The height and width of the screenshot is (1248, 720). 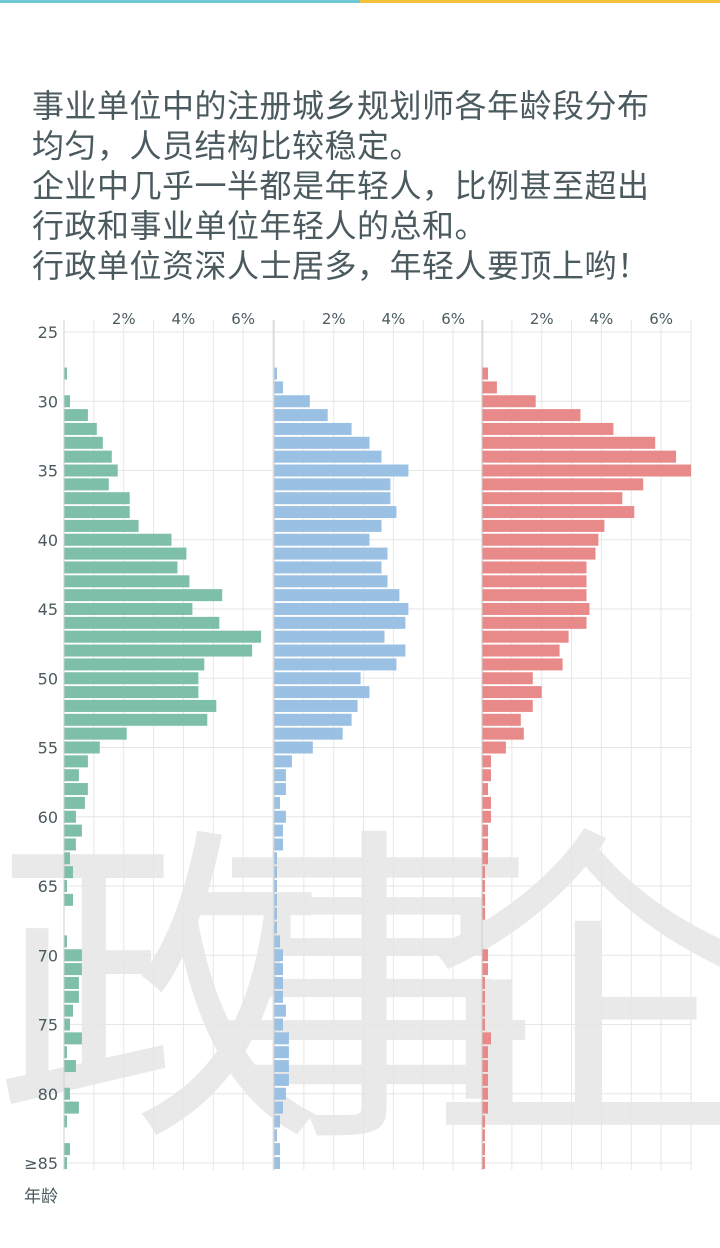 What do you see at coordinates (48, 609) in the screenshot?
I see `y-tick-label: 45` at bounding box center [48, 609].